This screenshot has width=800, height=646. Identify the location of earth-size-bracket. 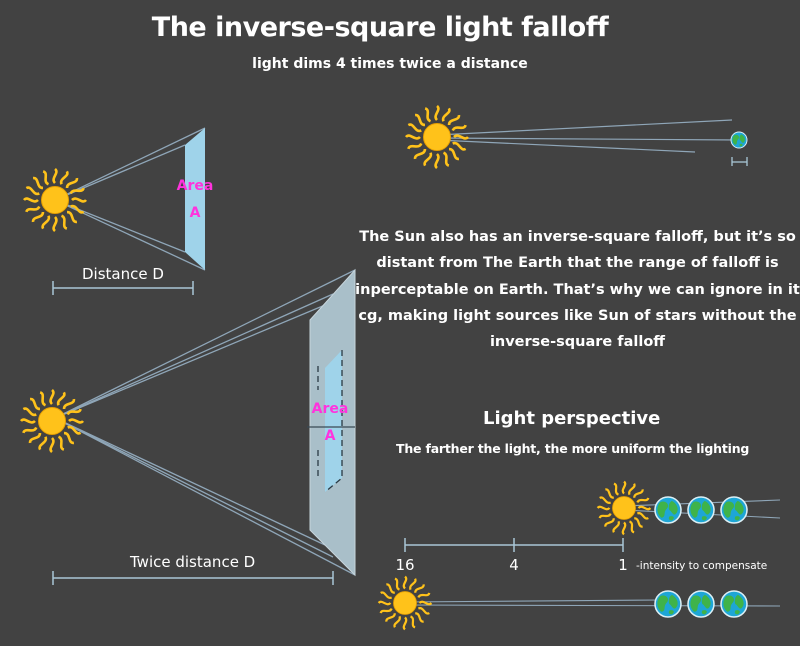
(739, 161).